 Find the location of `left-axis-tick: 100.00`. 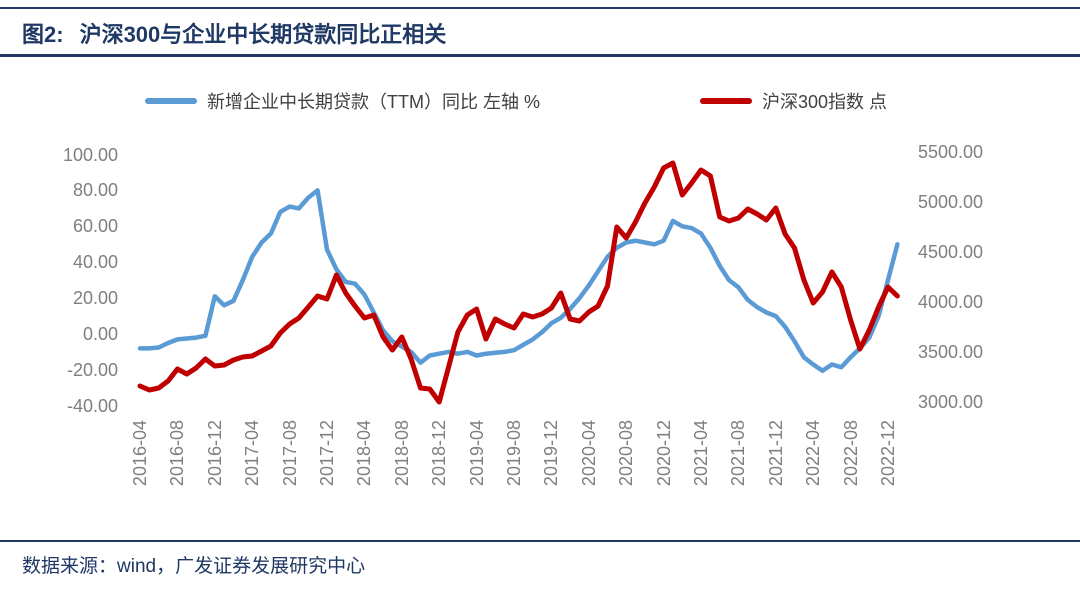

left-axis-tick: 100.00 is located at coordinates (90, 154).